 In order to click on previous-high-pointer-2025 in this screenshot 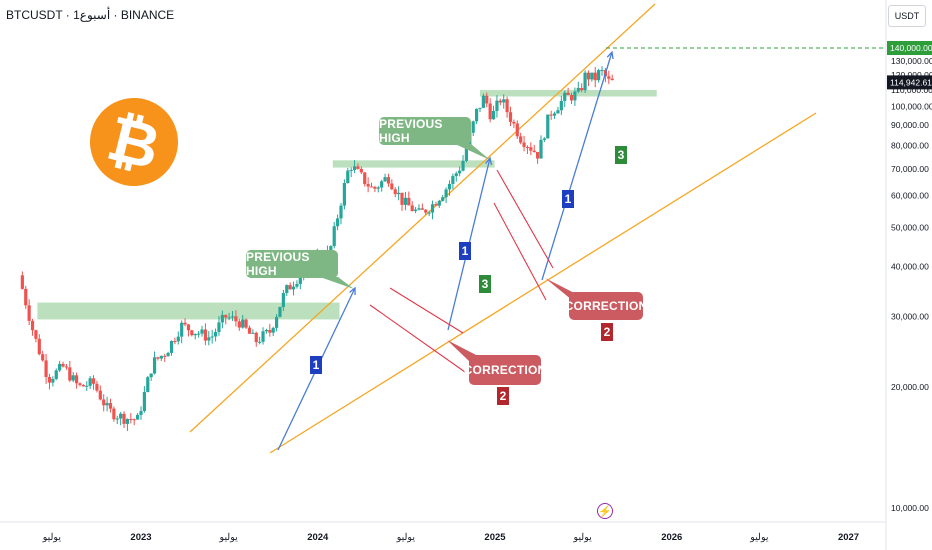, I will do `click(472, 152)`.